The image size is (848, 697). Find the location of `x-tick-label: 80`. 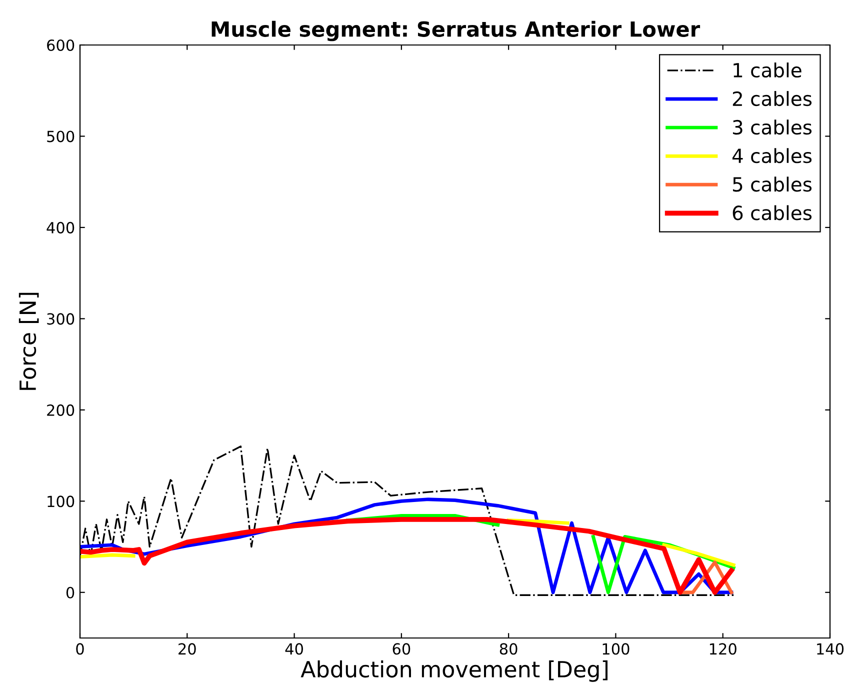

x-tick-label: 80 is located at coordinates (509, 649).